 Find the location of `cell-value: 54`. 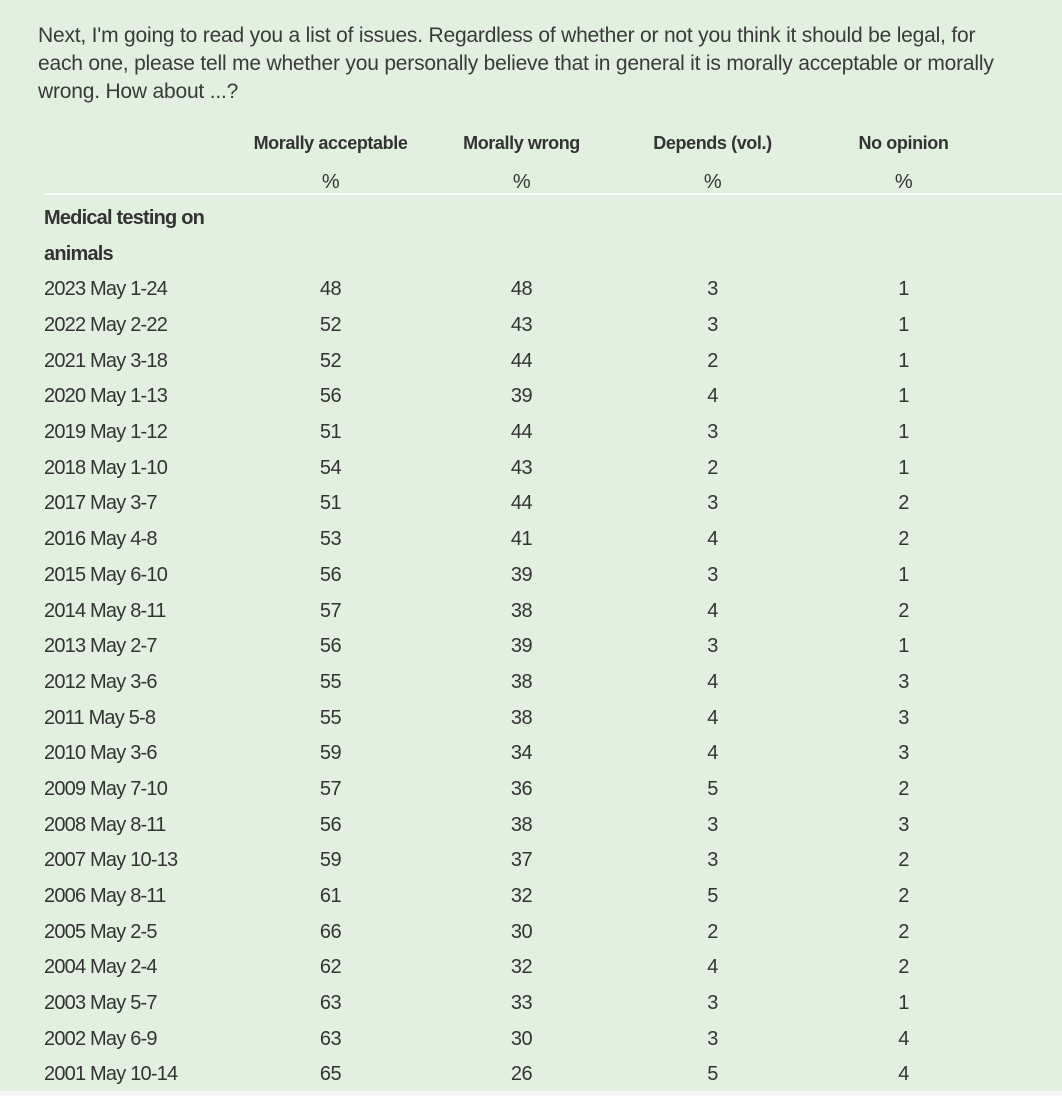

cell-value: 54 is located at coordinates (330, 467).